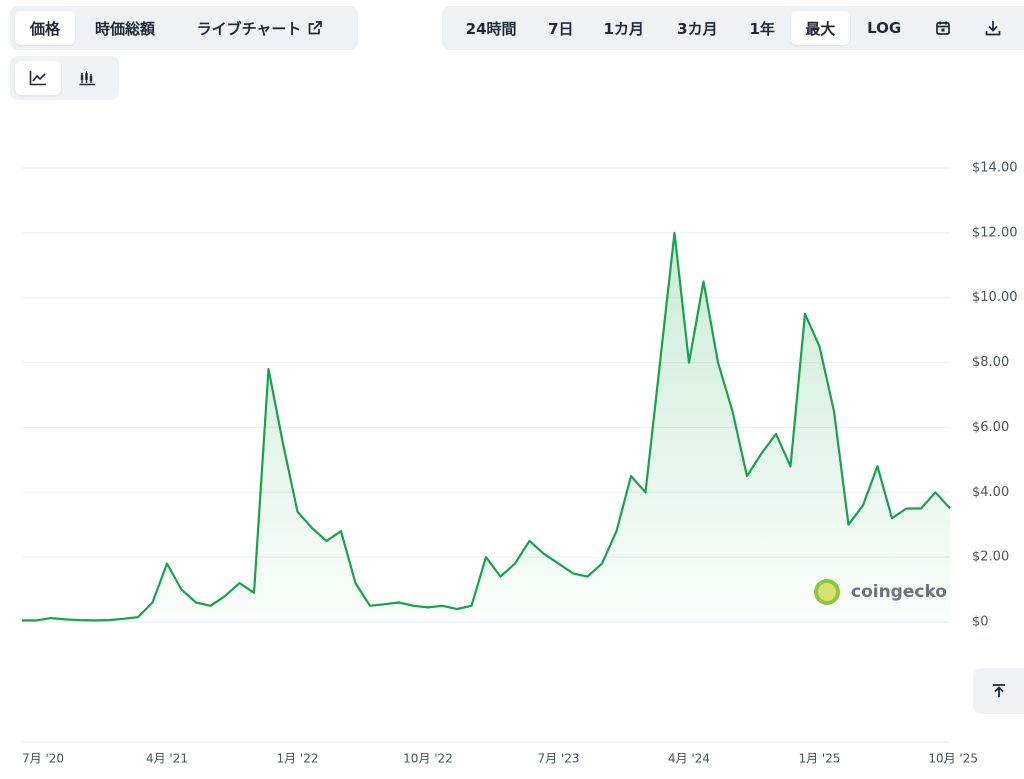  I want to click on tab-price: 価格, so click(45, 28).